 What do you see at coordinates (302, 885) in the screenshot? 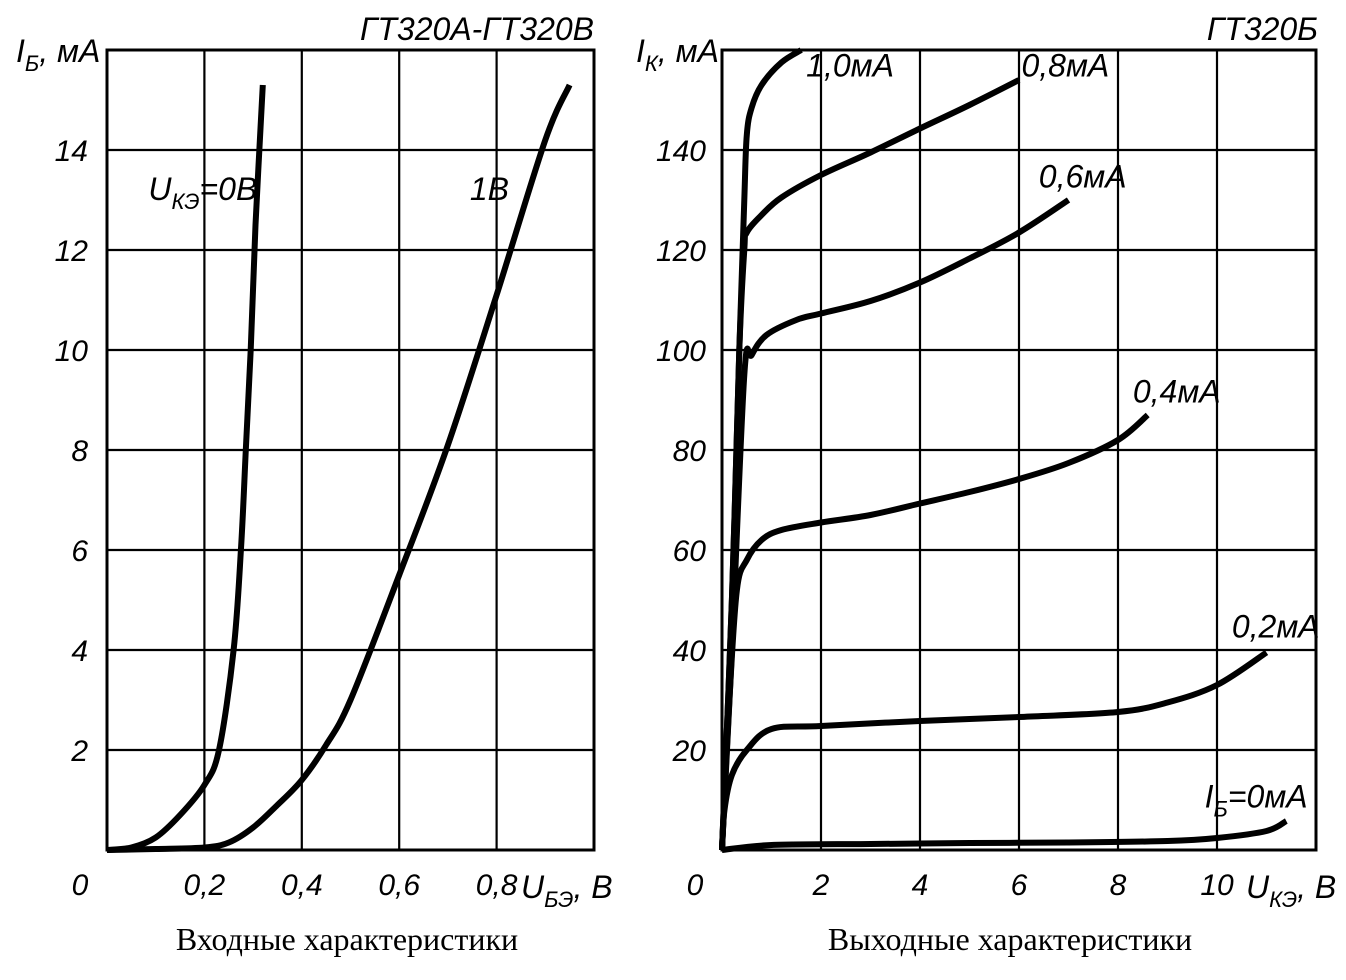
I see `input-x-tick-label: 0,4` at bounding box center [302, 885].